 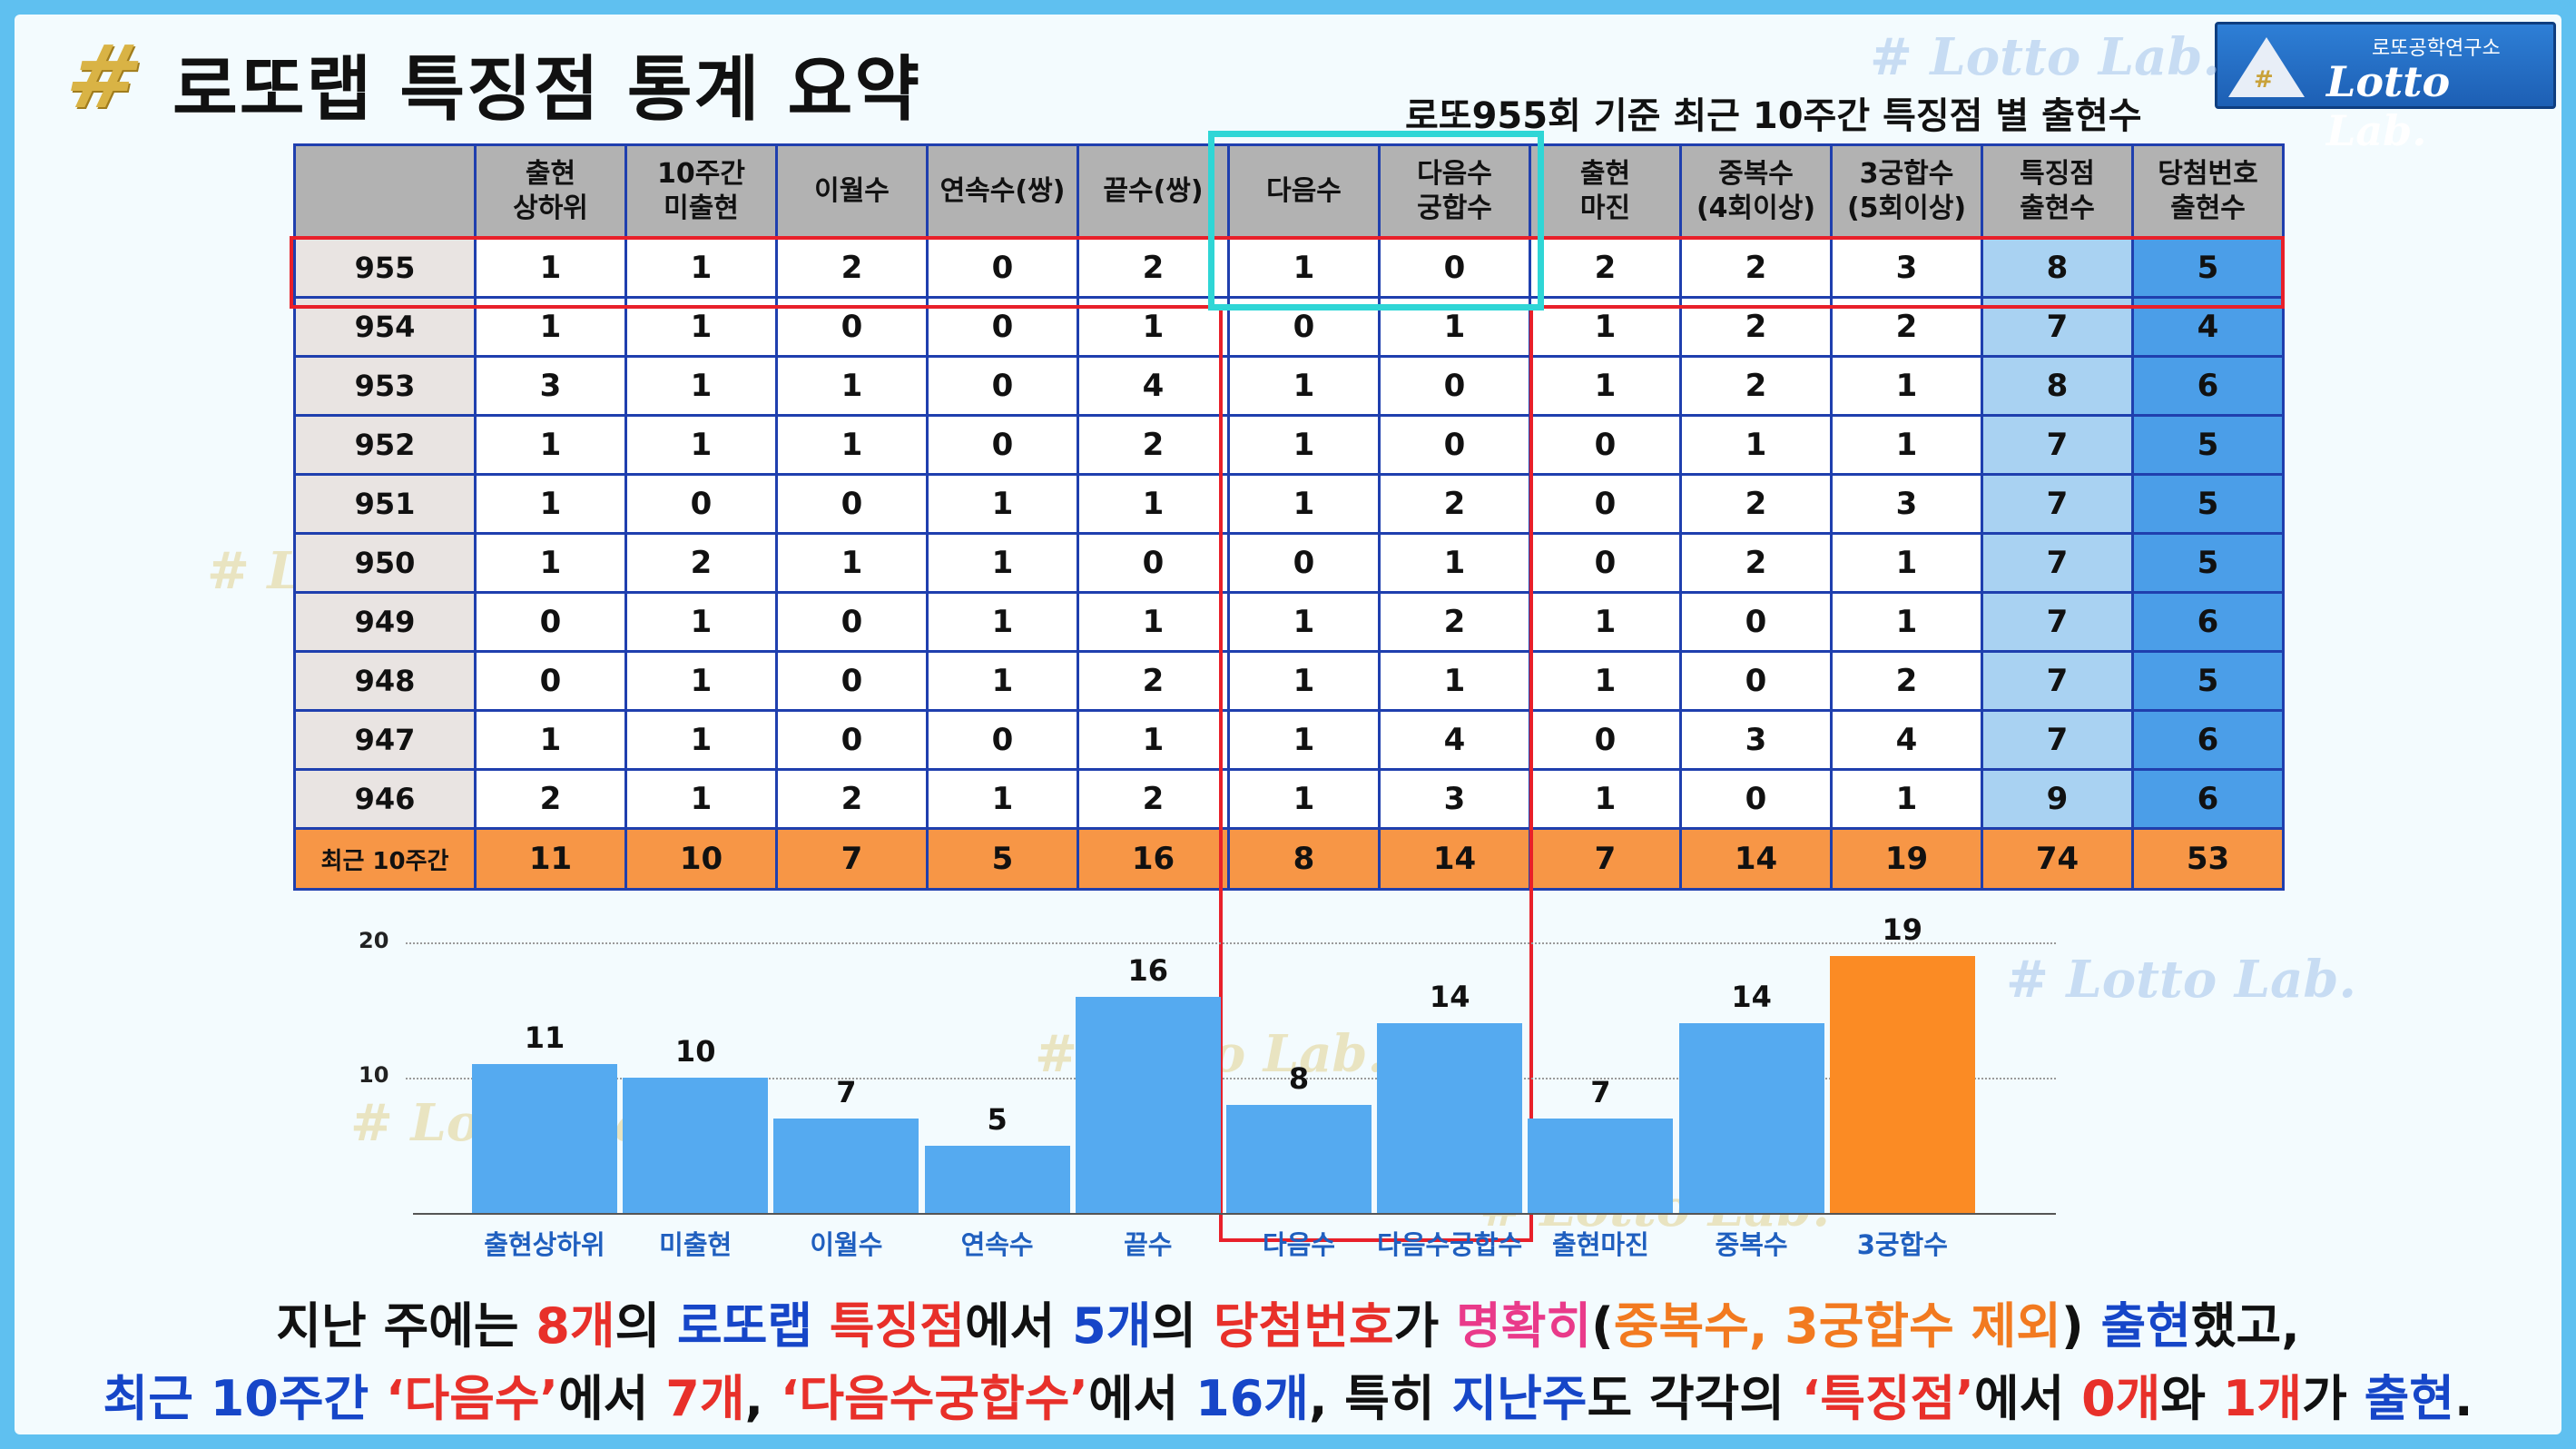 What do you see at coordinates (1289, 799) in the screenshot?
I see `table-row: 946 2 1 2 1 2 1 3 1 0 1 9 6` at bounding box center [1289, 799].